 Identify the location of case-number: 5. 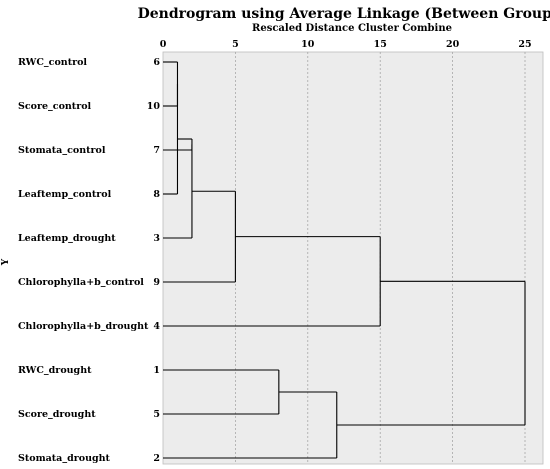
(156, 414).